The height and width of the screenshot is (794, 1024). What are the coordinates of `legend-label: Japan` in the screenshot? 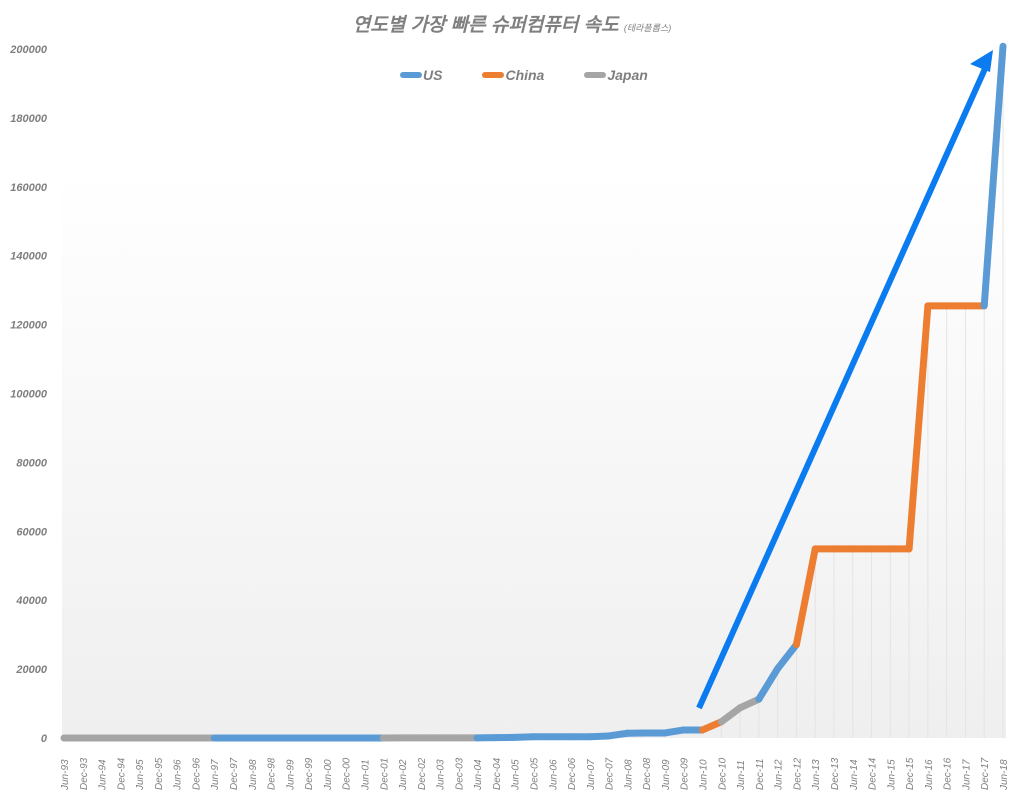 It's located at (627, 75).